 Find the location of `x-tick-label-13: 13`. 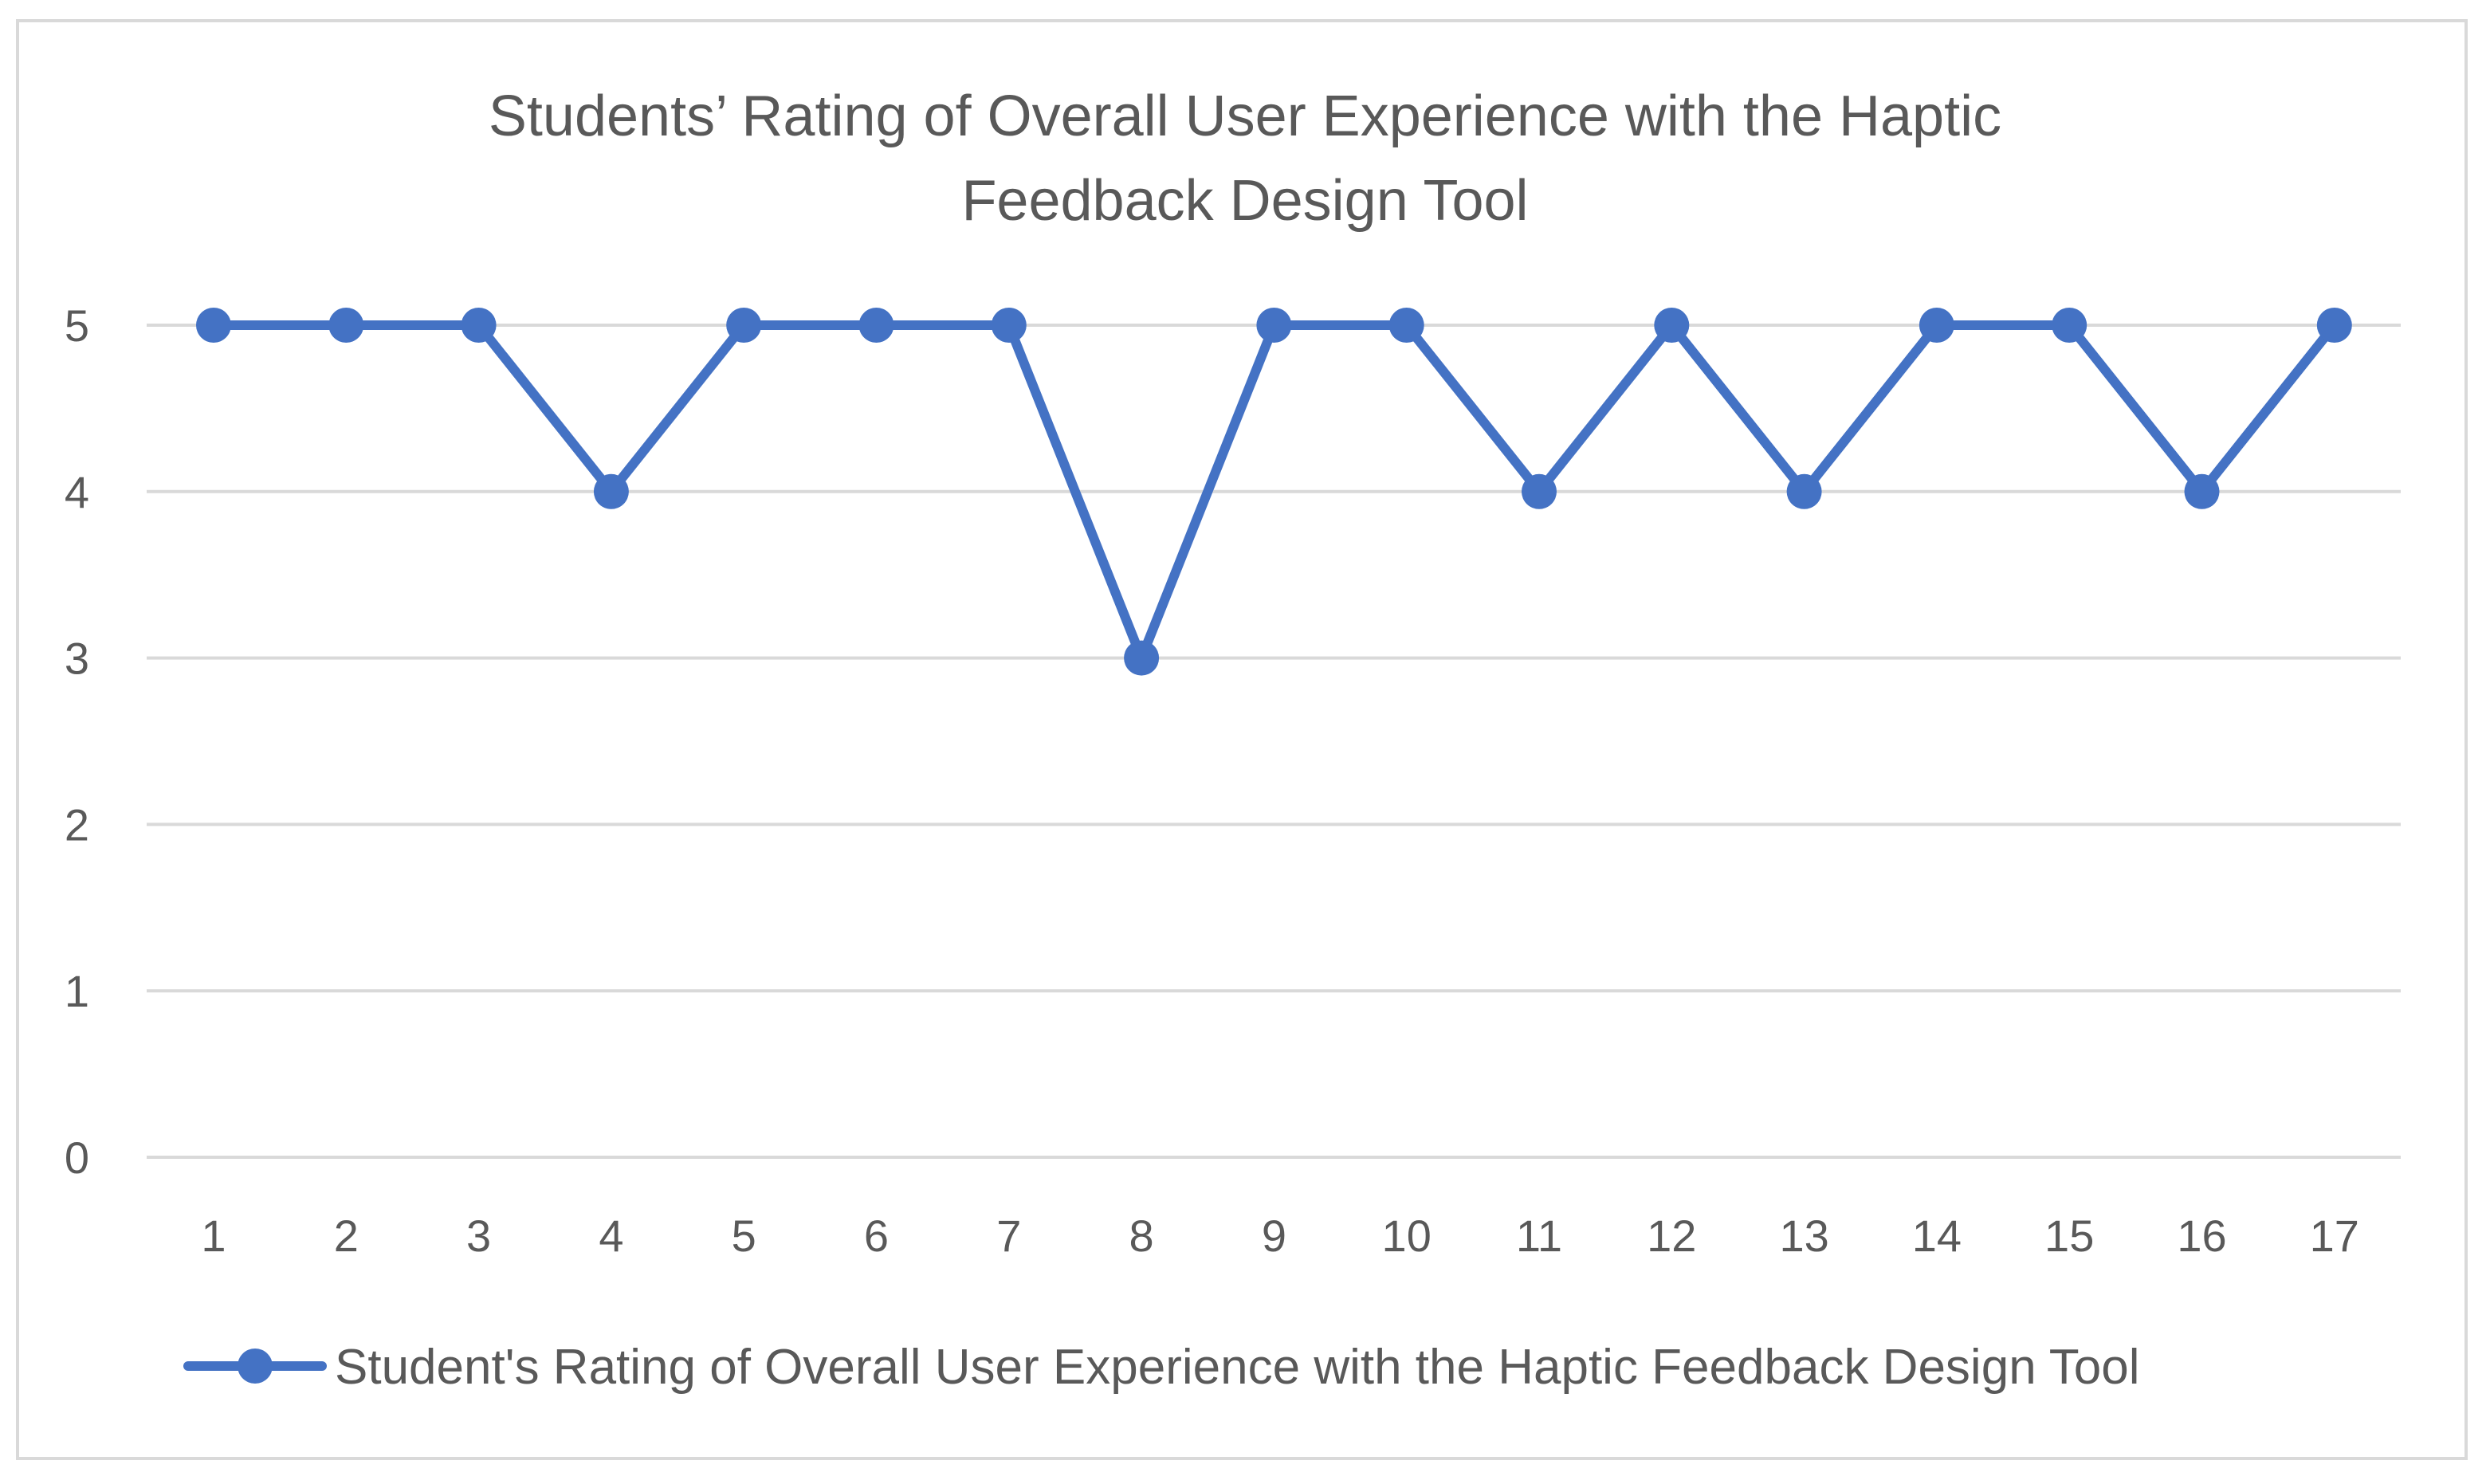

x-tick-label-13: 13 is located at coordinates (1803, 1236).